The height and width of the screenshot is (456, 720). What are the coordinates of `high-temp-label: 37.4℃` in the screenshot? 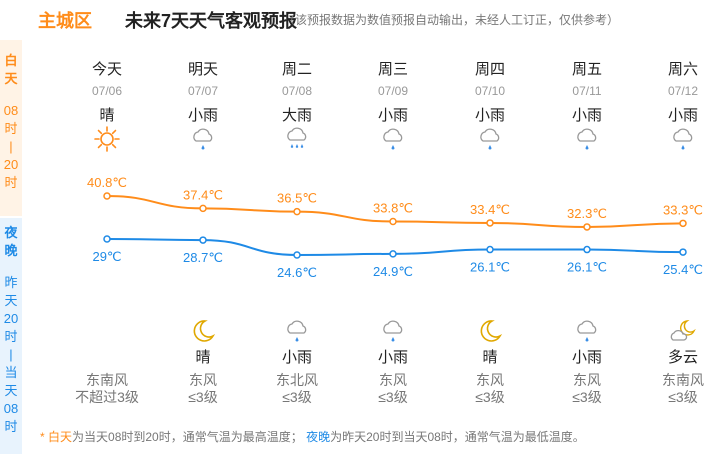 It's located at (203, 194).